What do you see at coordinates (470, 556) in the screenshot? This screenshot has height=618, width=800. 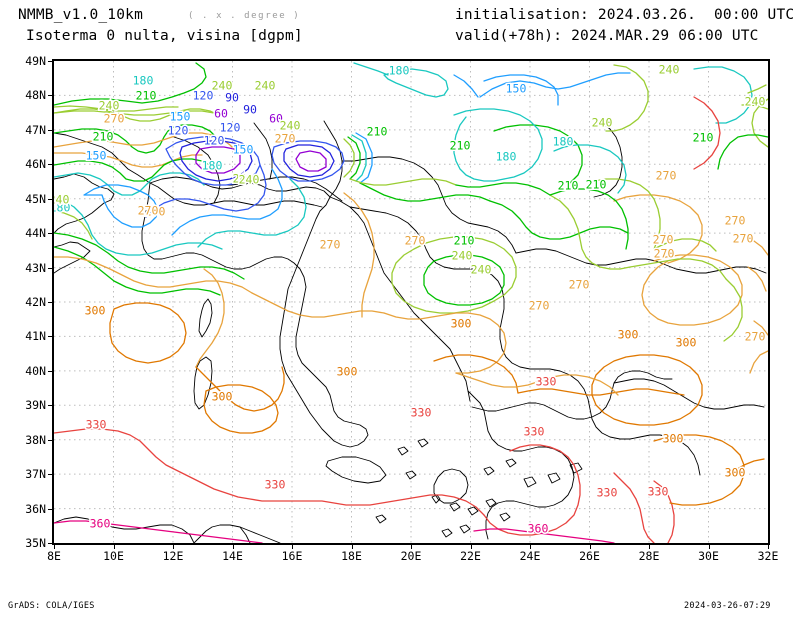 I see `x-tick-label: 22E` at bounding box center [470, 556].